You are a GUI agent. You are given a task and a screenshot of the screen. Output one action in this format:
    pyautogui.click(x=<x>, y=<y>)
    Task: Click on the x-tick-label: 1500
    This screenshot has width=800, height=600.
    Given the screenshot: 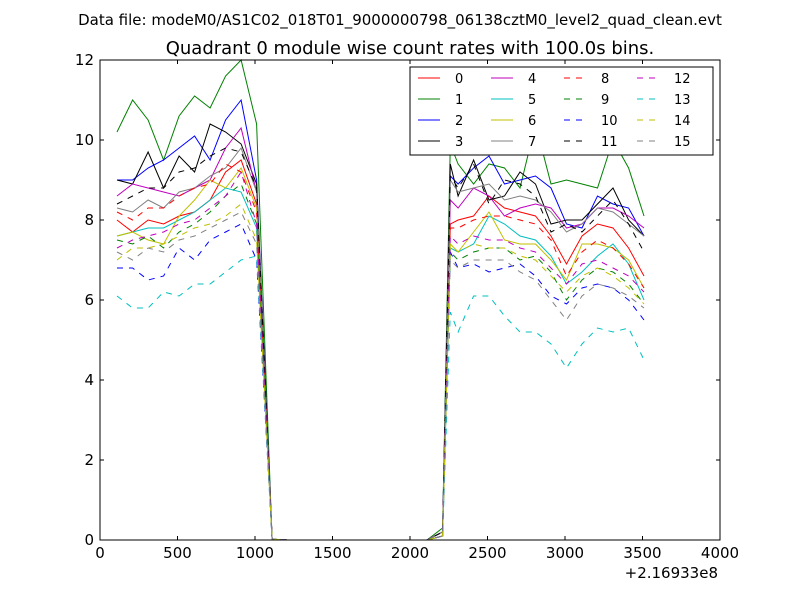 What is the action you would take?
    pyautogui.click(x=332, y=553)
    